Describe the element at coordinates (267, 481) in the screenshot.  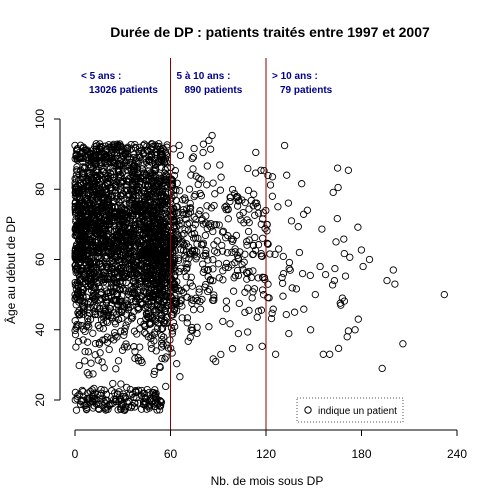
I see `x-axis-label: Nb. de mois sous DP` at that location.